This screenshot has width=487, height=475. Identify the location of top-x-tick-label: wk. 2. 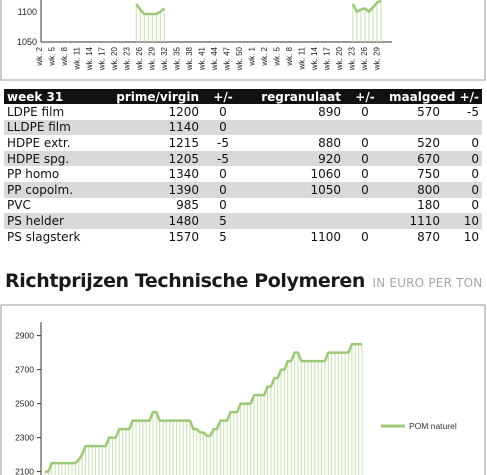
(39, 56).